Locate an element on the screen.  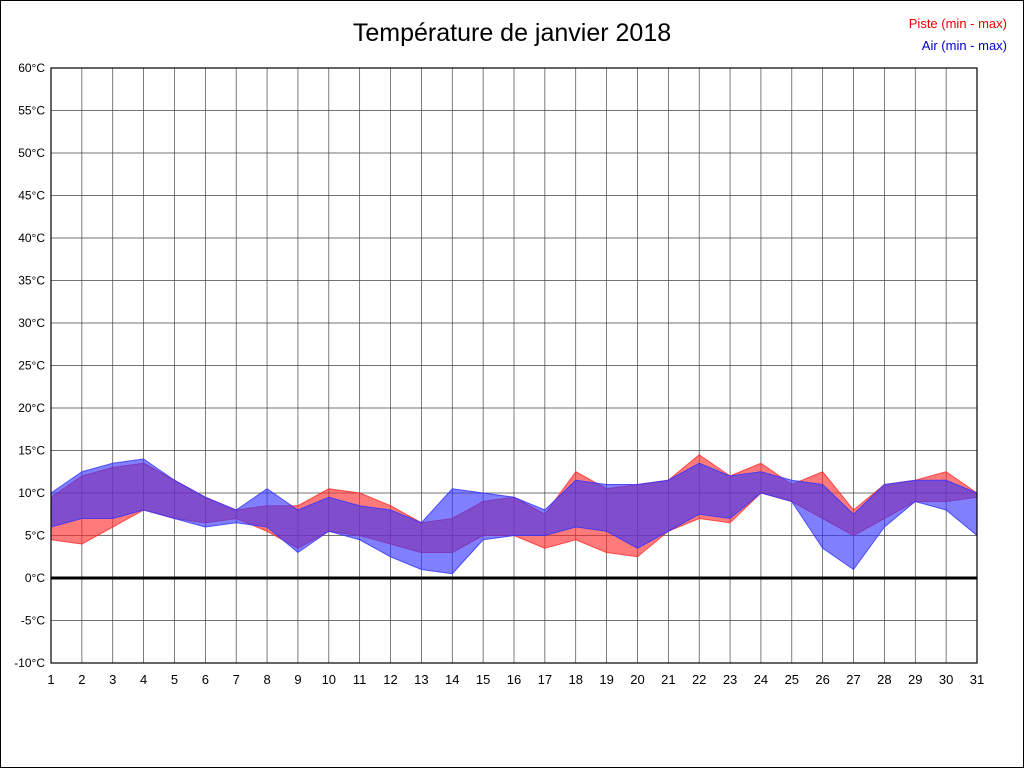
x-tick-label: 15 is located at coordinates (483, 679).